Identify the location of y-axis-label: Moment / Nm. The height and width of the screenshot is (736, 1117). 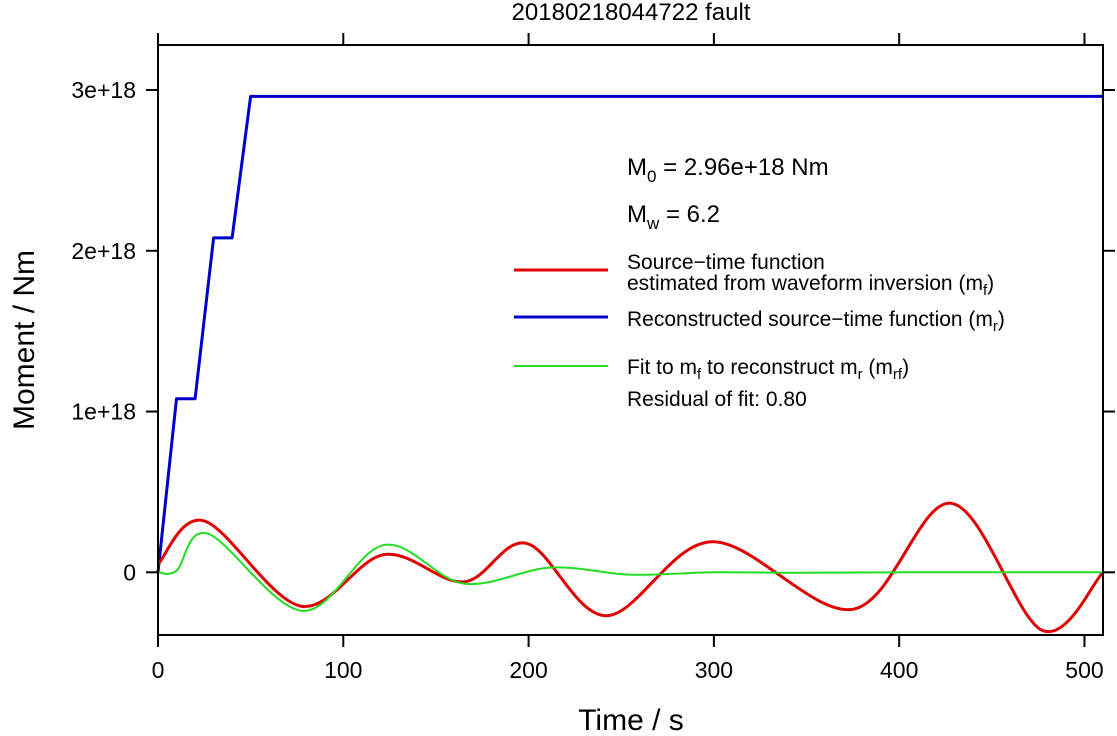
(24, 340).